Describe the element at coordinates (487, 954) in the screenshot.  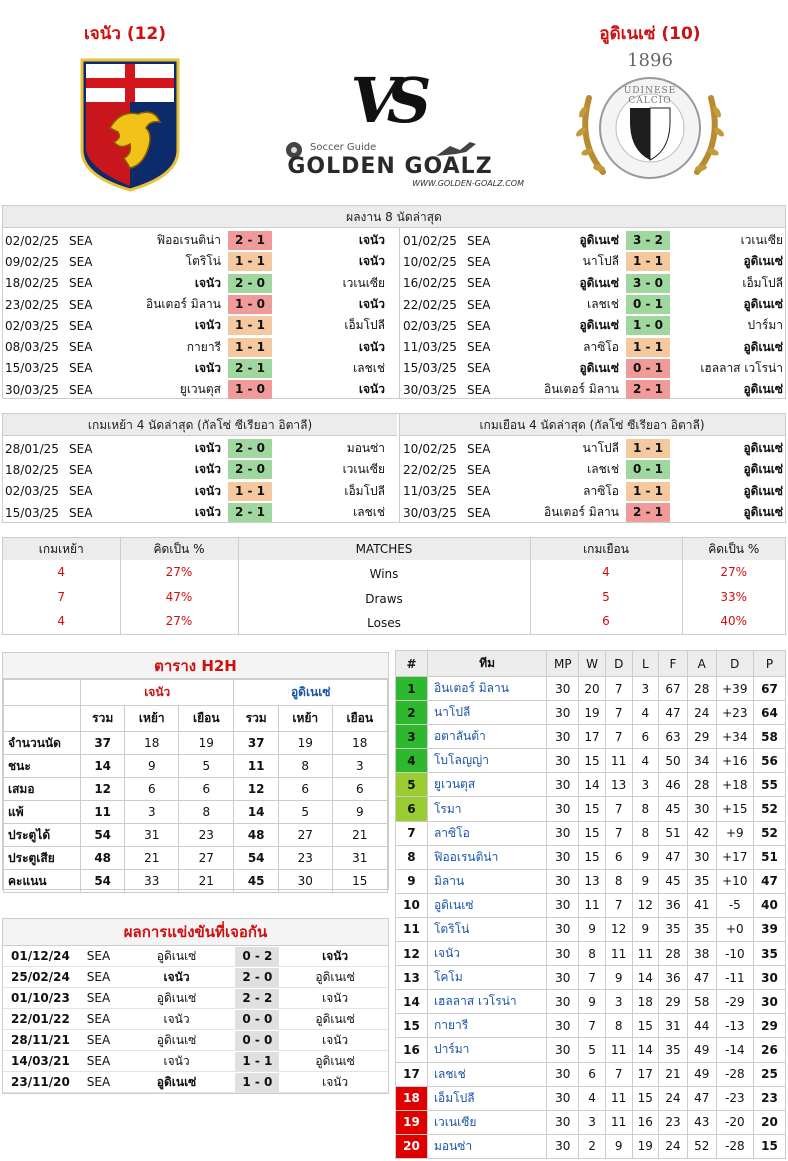
I see `standings-team: เจนัว` at that location.